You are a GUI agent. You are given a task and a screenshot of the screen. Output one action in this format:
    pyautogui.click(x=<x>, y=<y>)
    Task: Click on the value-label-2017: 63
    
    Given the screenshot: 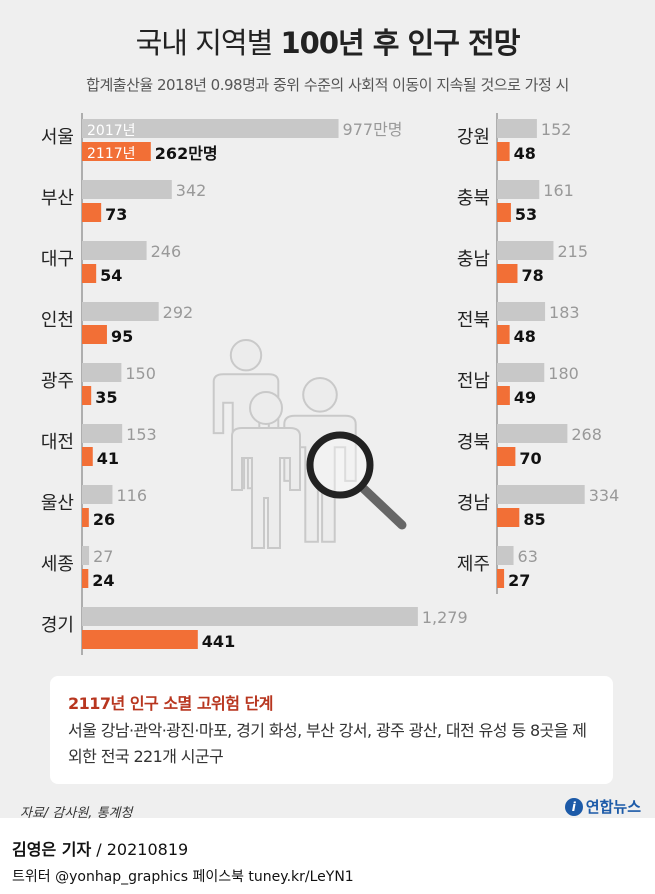 What is the action you would take?
    pyautogui.click(x=528, y=556)
    